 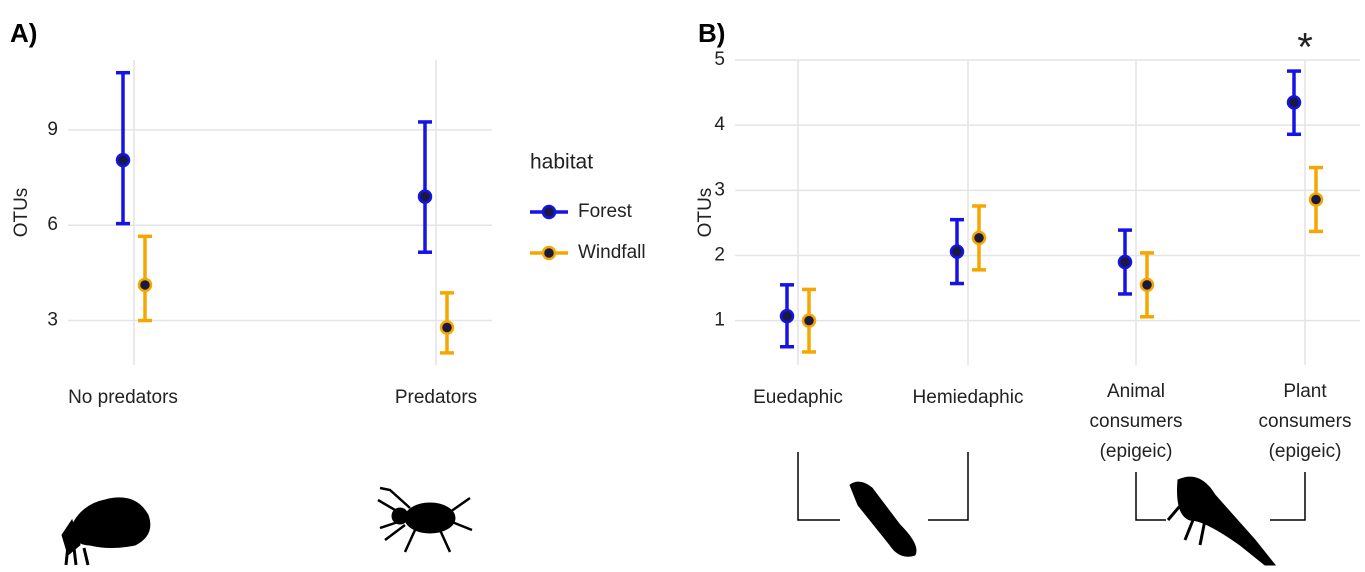 I want to click on y-tick-label: 5, so click(x=719, y=59).